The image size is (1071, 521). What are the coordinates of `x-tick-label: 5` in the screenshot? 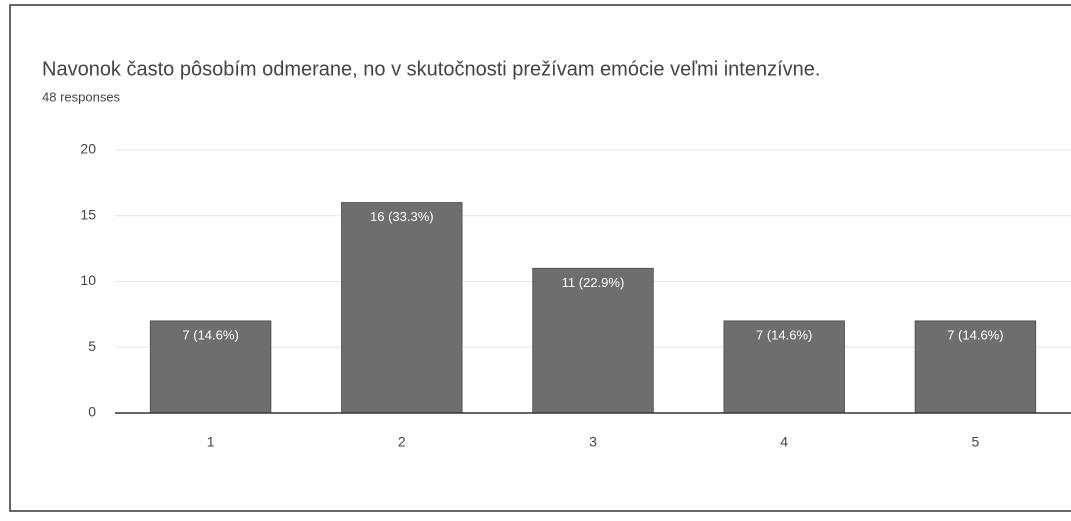 It's located at (976, 442).